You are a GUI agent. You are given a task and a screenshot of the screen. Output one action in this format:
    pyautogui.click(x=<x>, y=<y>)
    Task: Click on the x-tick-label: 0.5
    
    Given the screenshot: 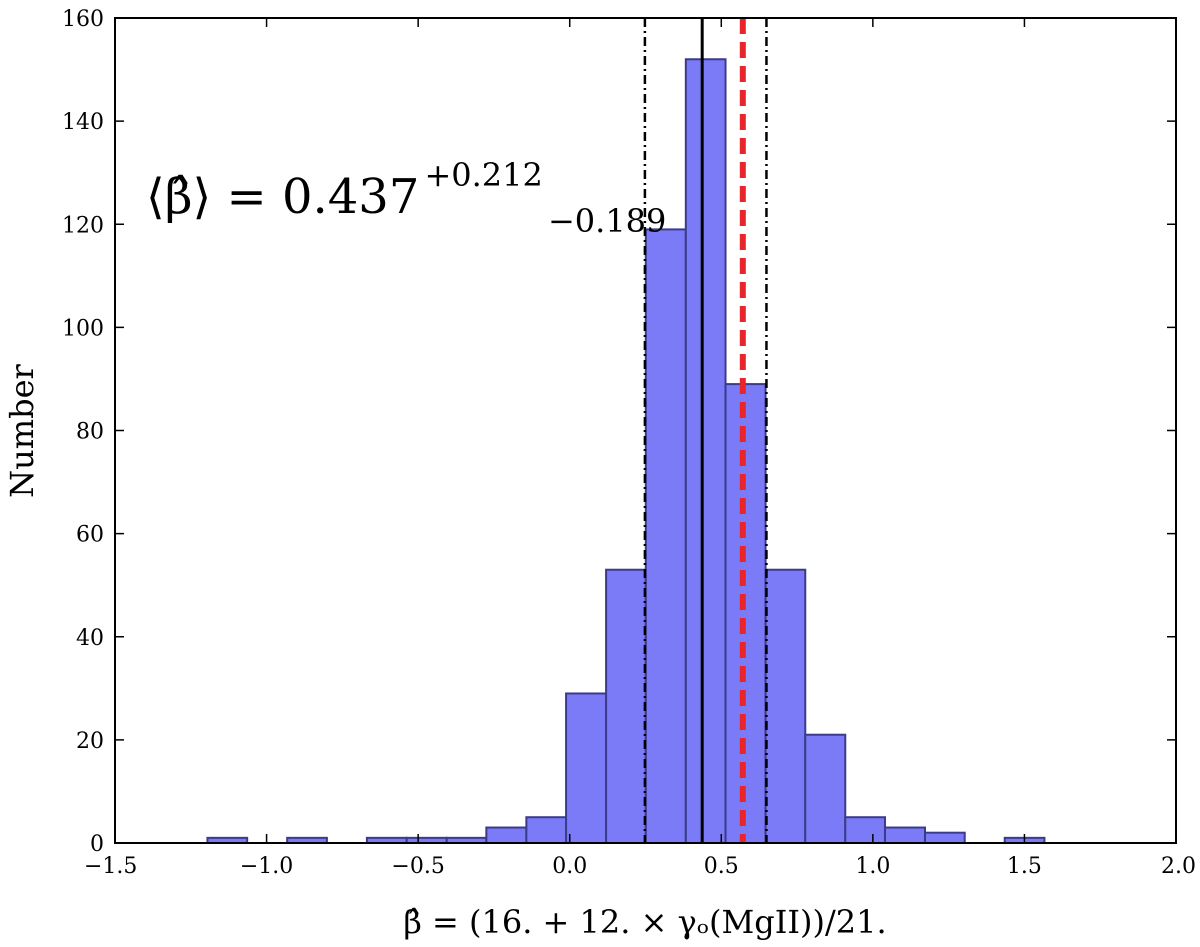 What is the action you would take?
    pyautogui.click(x=721, y=866)
    